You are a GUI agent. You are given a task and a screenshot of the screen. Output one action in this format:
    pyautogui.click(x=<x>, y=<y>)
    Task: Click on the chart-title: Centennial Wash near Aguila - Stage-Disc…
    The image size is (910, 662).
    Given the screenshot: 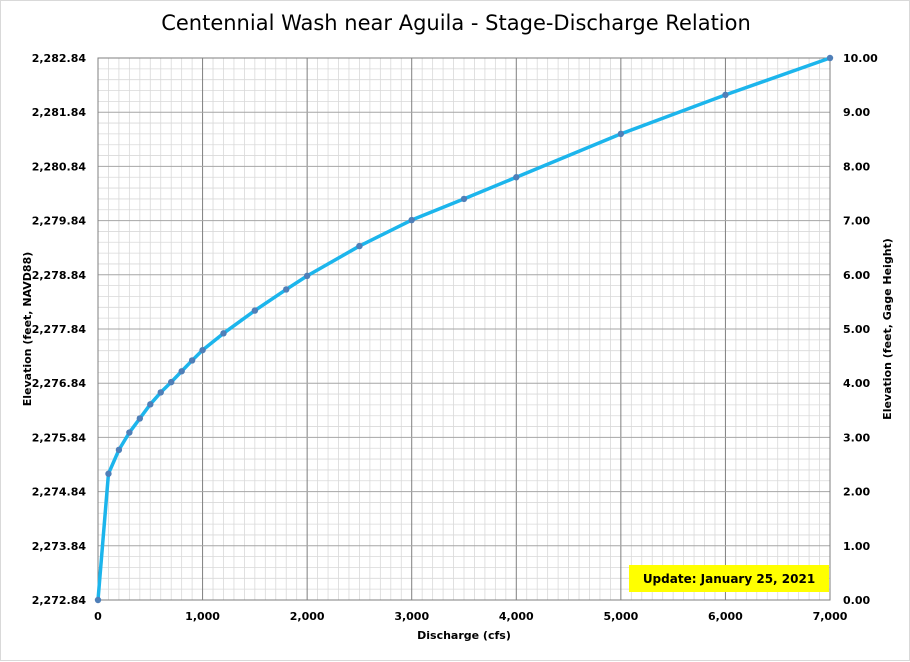 What is the action you would take?
    pyautogui.click(x=456, y=23)
    